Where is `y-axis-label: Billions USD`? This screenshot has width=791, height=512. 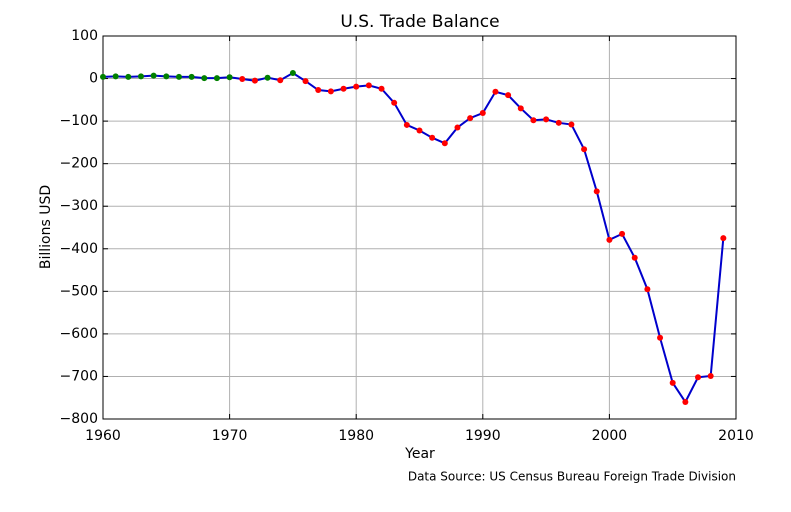 y-axis-label: Billions USD is located at coordinates (46, 227).